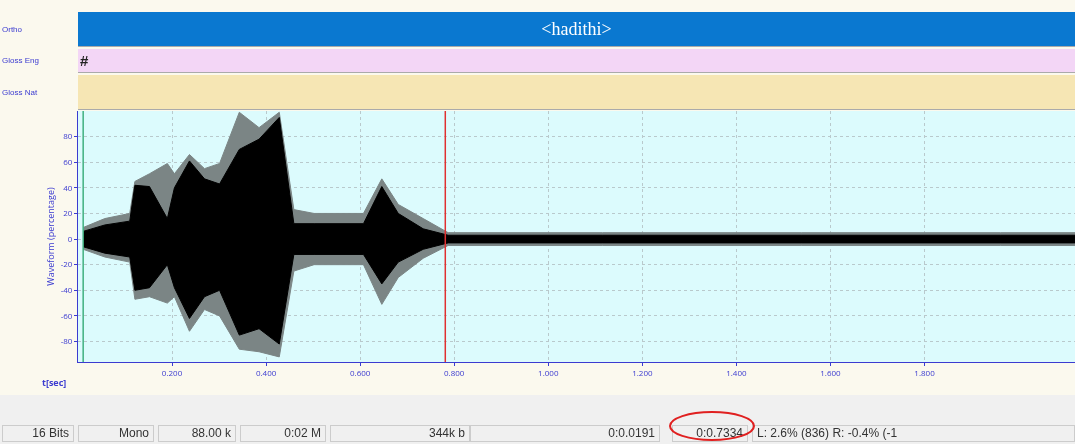  What do you see at coordinates (66, 290) in the screenshot?
I see `y-tick-label: -40` at bounding box center [66, 290].